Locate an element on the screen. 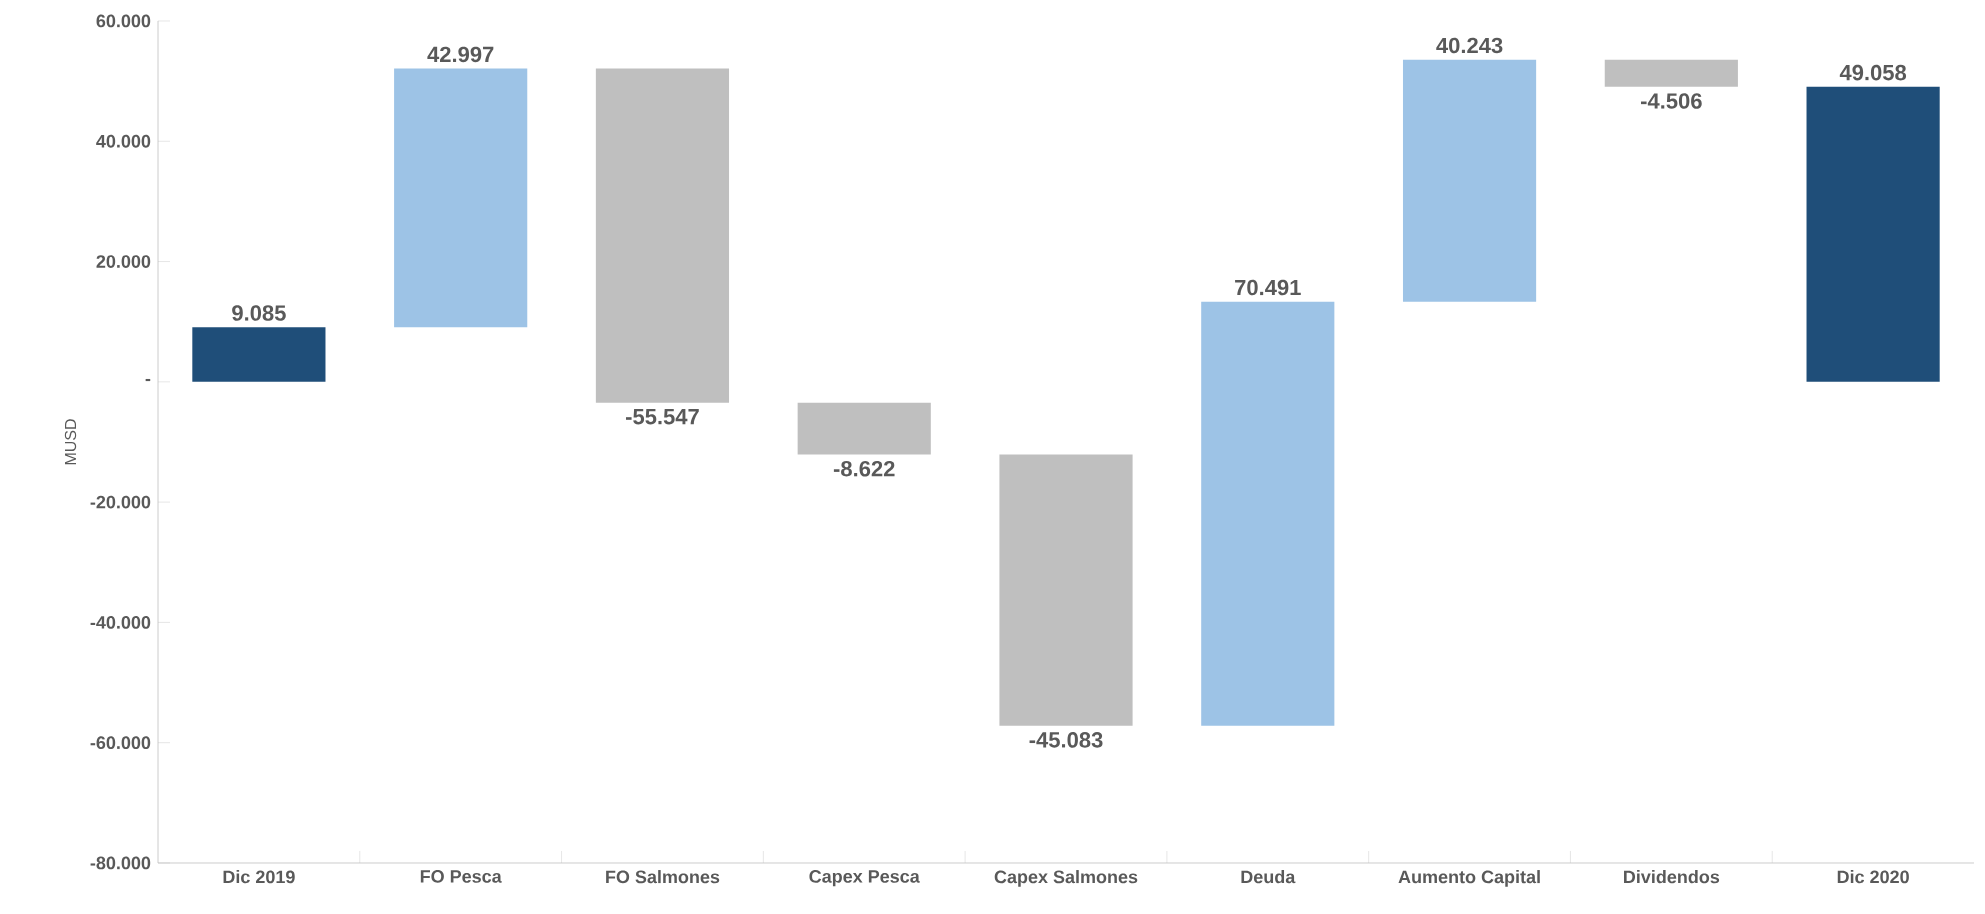 This screenshot has width=1985, height=914. x-tick-label: Capex Pesca is located at coordinates (864, 878).